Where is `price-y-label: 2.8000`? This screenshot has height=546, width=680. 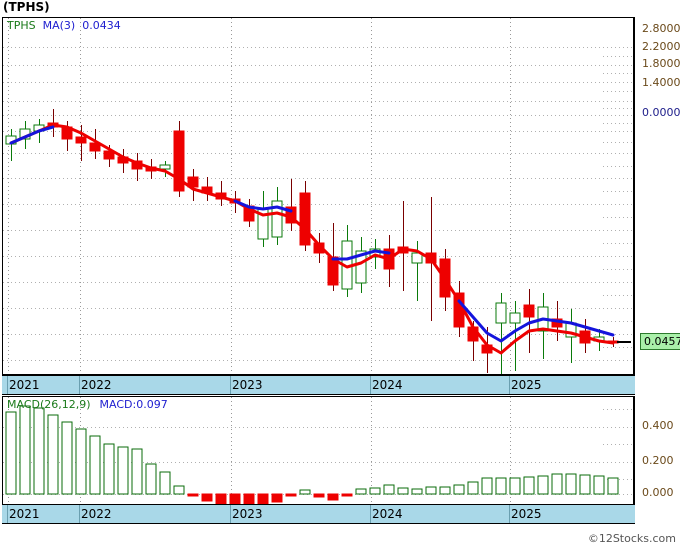
price-y-label: 2.8000 is located at coordinates (661, 28).